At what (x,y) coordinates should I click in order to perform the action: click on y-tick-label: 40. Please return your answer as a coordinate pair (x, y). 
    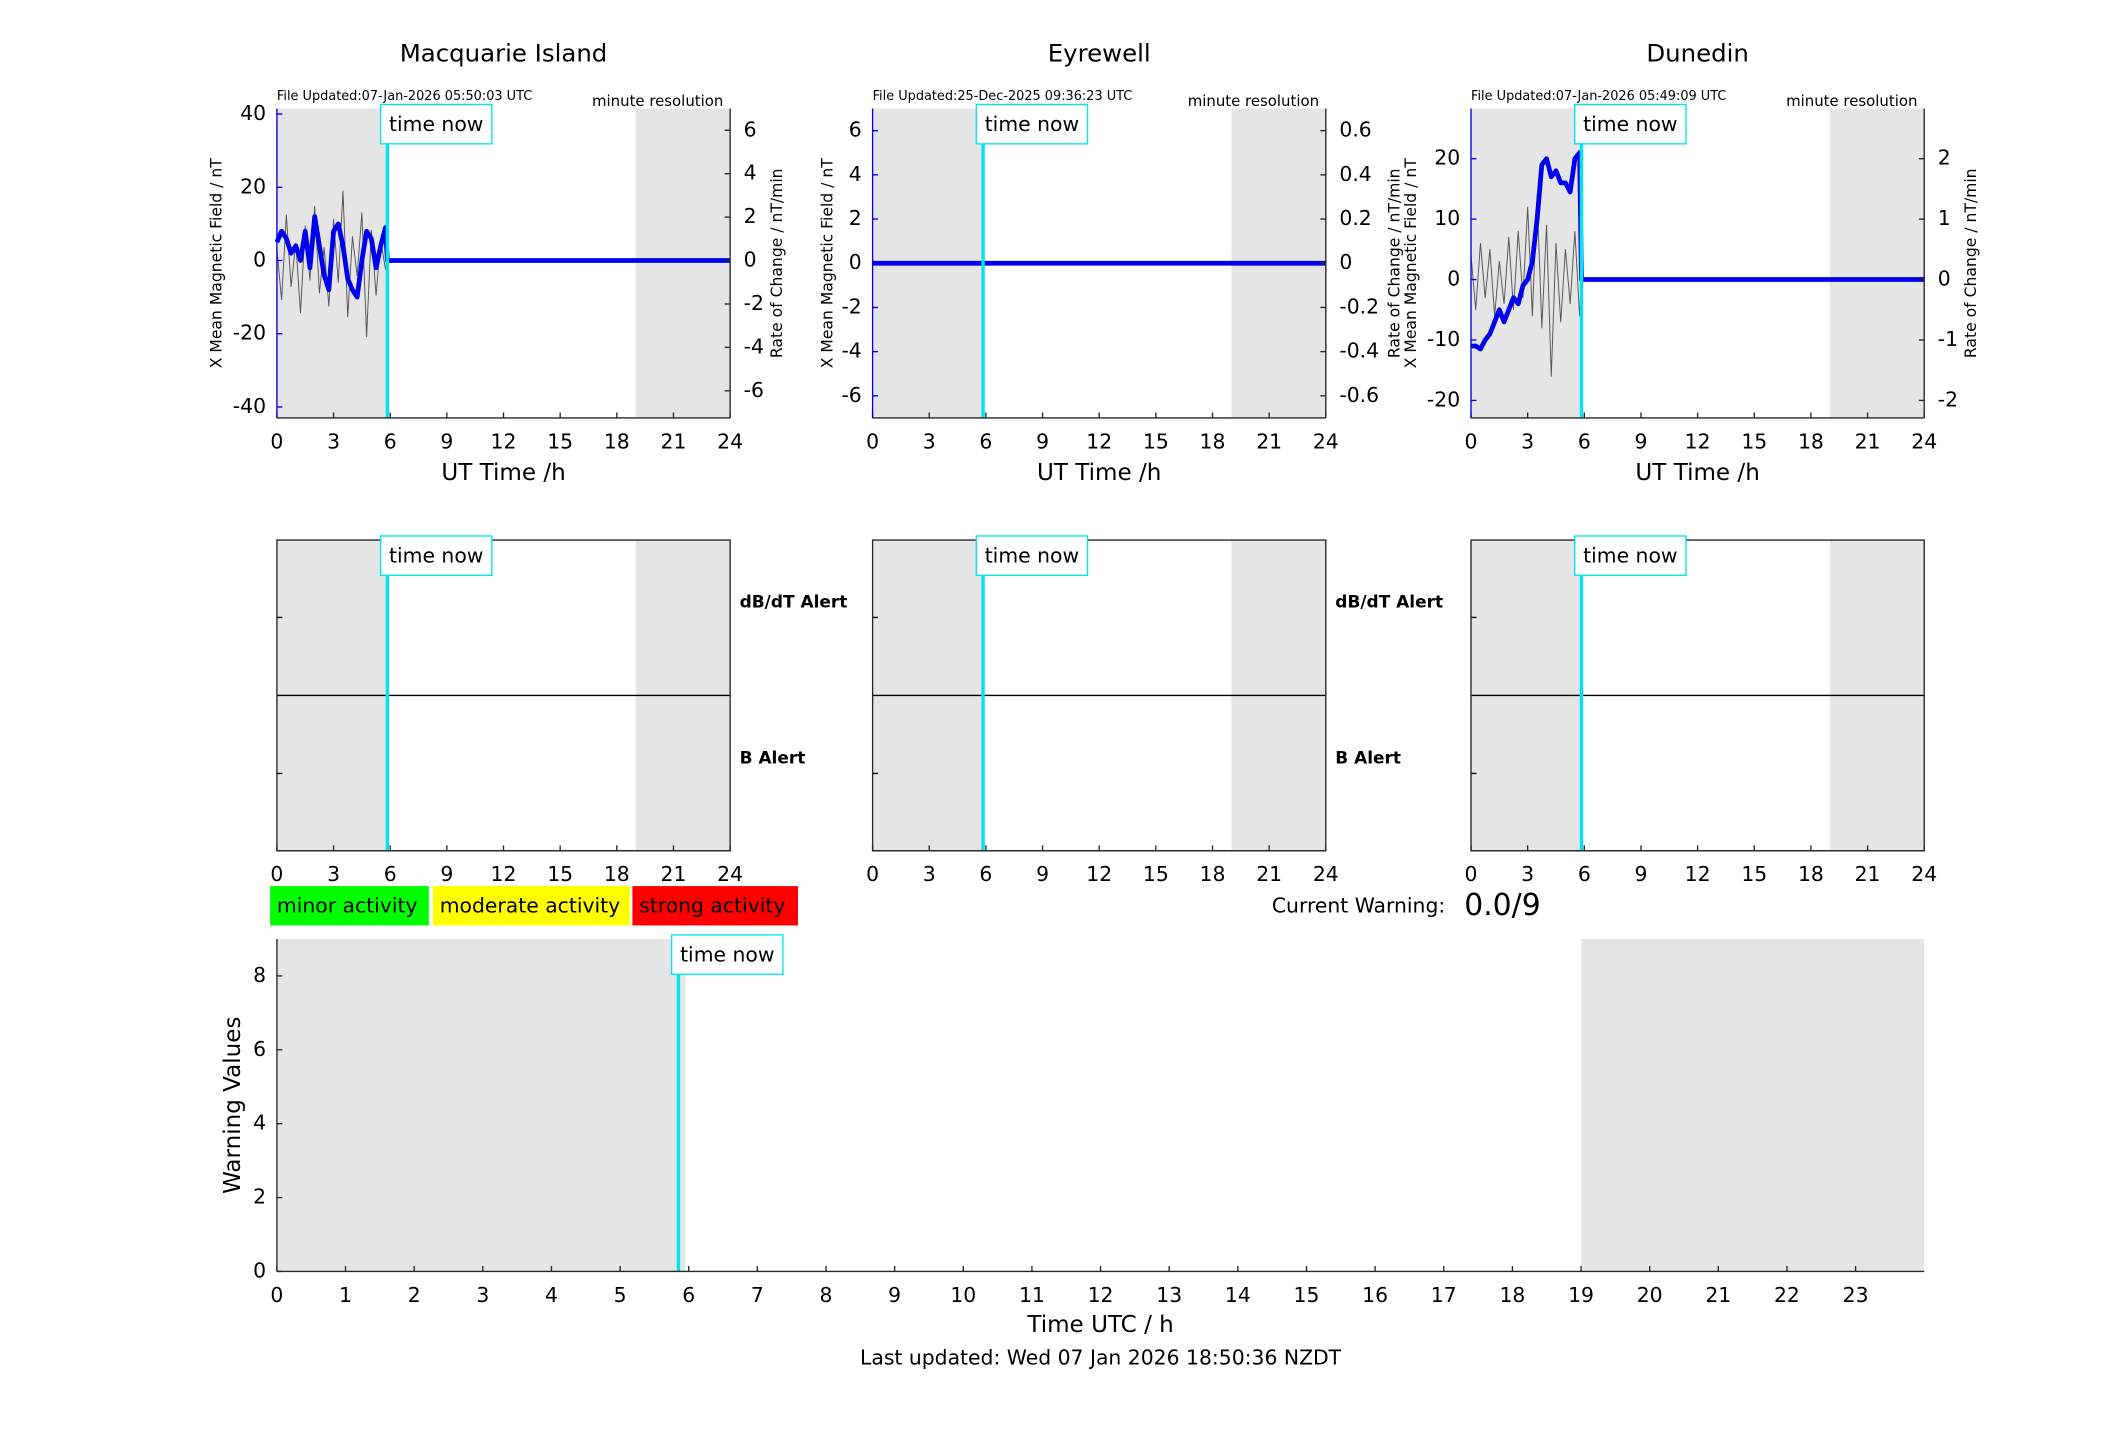
    Looking at the image, I should click on (253, 113).